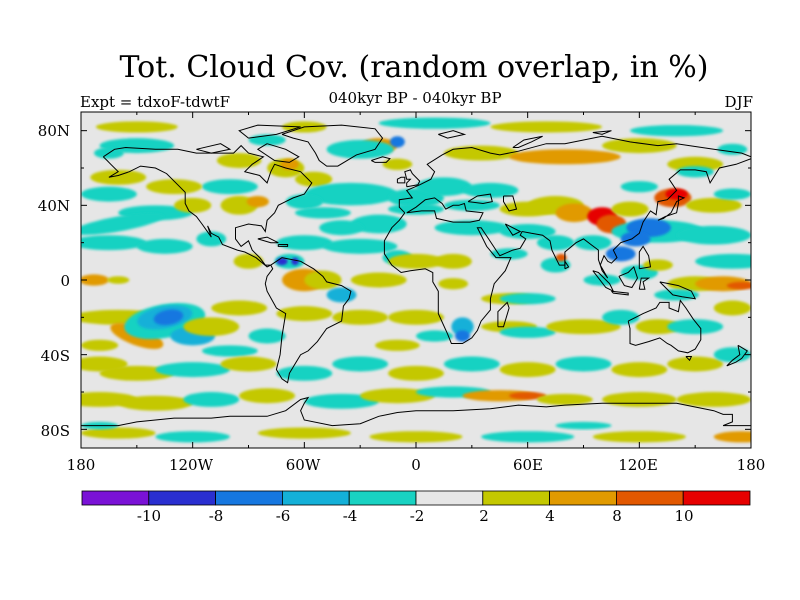  Describe the element at coordinates (684, 516) in the screenshot. I see `colorbar-label-10: 10` at that location.